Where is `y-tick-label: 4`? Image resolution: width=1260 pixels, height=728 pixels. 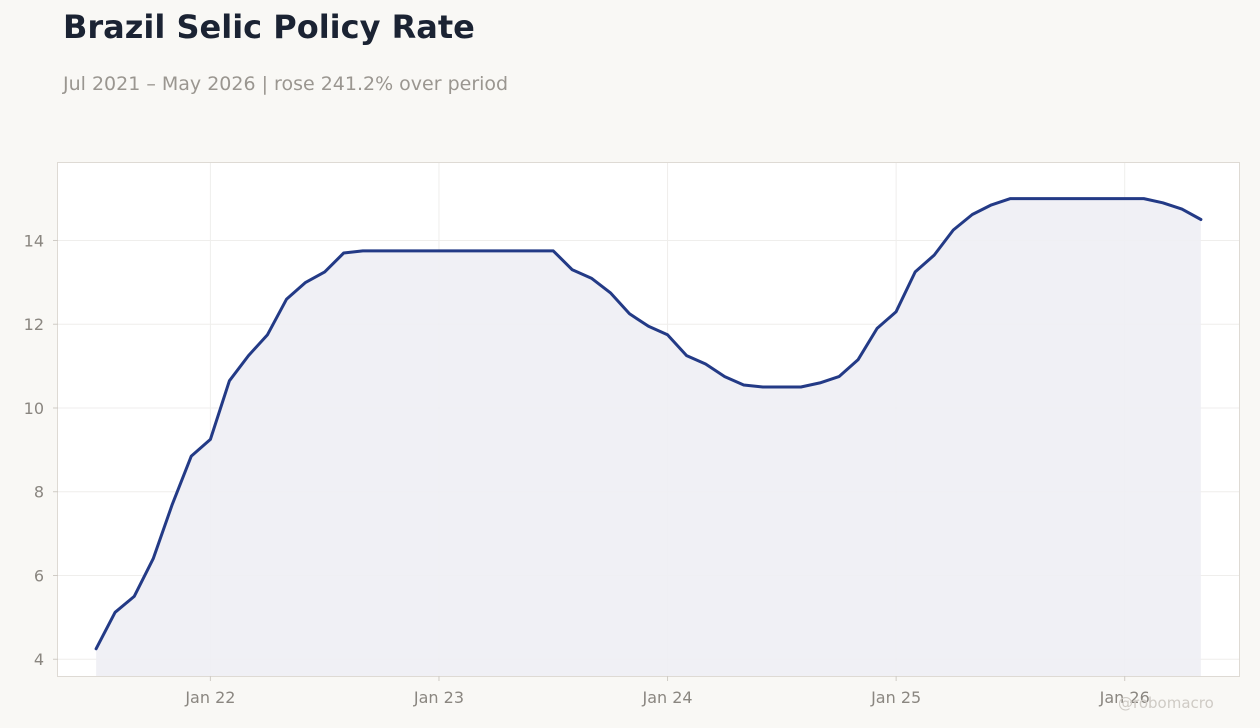
y-tick-label: 4 is located at coordinates (39, 659).